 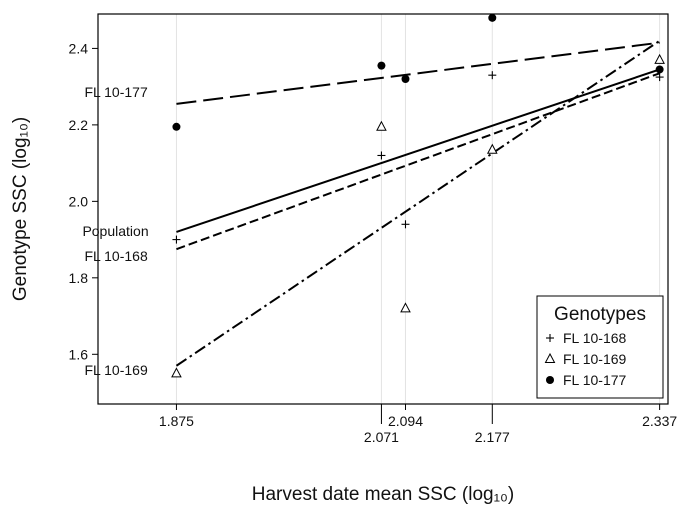 I want to click on legend-label-2: FL 10-177, so click(x=595, y=380).